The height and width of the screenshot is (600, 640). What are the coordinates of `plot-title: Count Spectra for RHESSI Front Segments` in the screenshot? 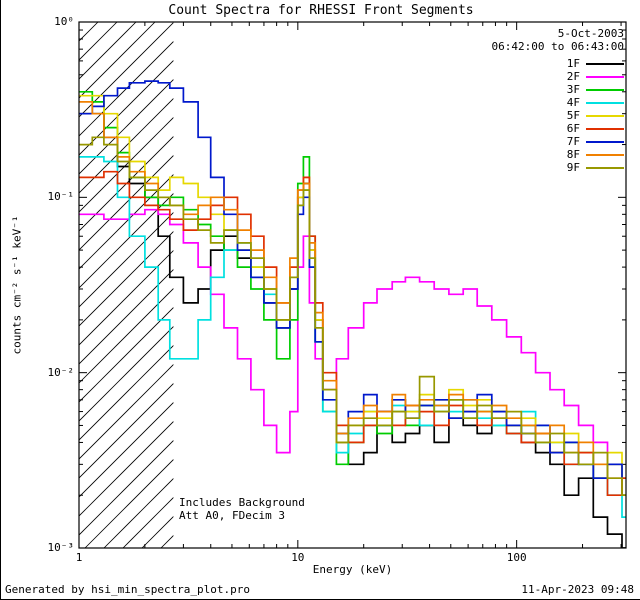 It's located at (321, 10).